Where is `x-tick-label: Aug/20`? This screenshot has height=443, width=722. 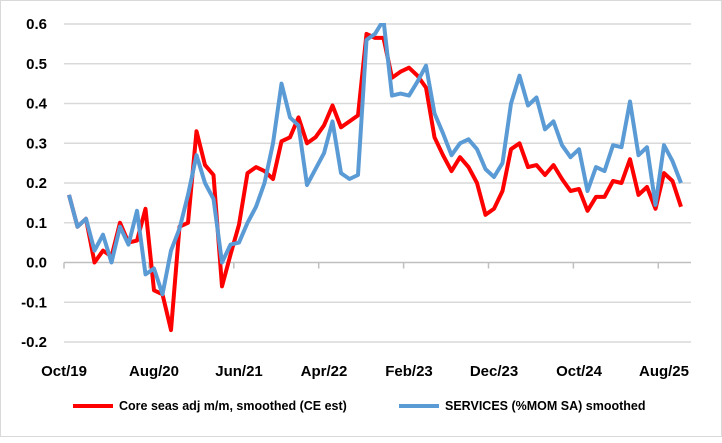
x-tick-label: Aug/20 is located at coordinates (154, 371).